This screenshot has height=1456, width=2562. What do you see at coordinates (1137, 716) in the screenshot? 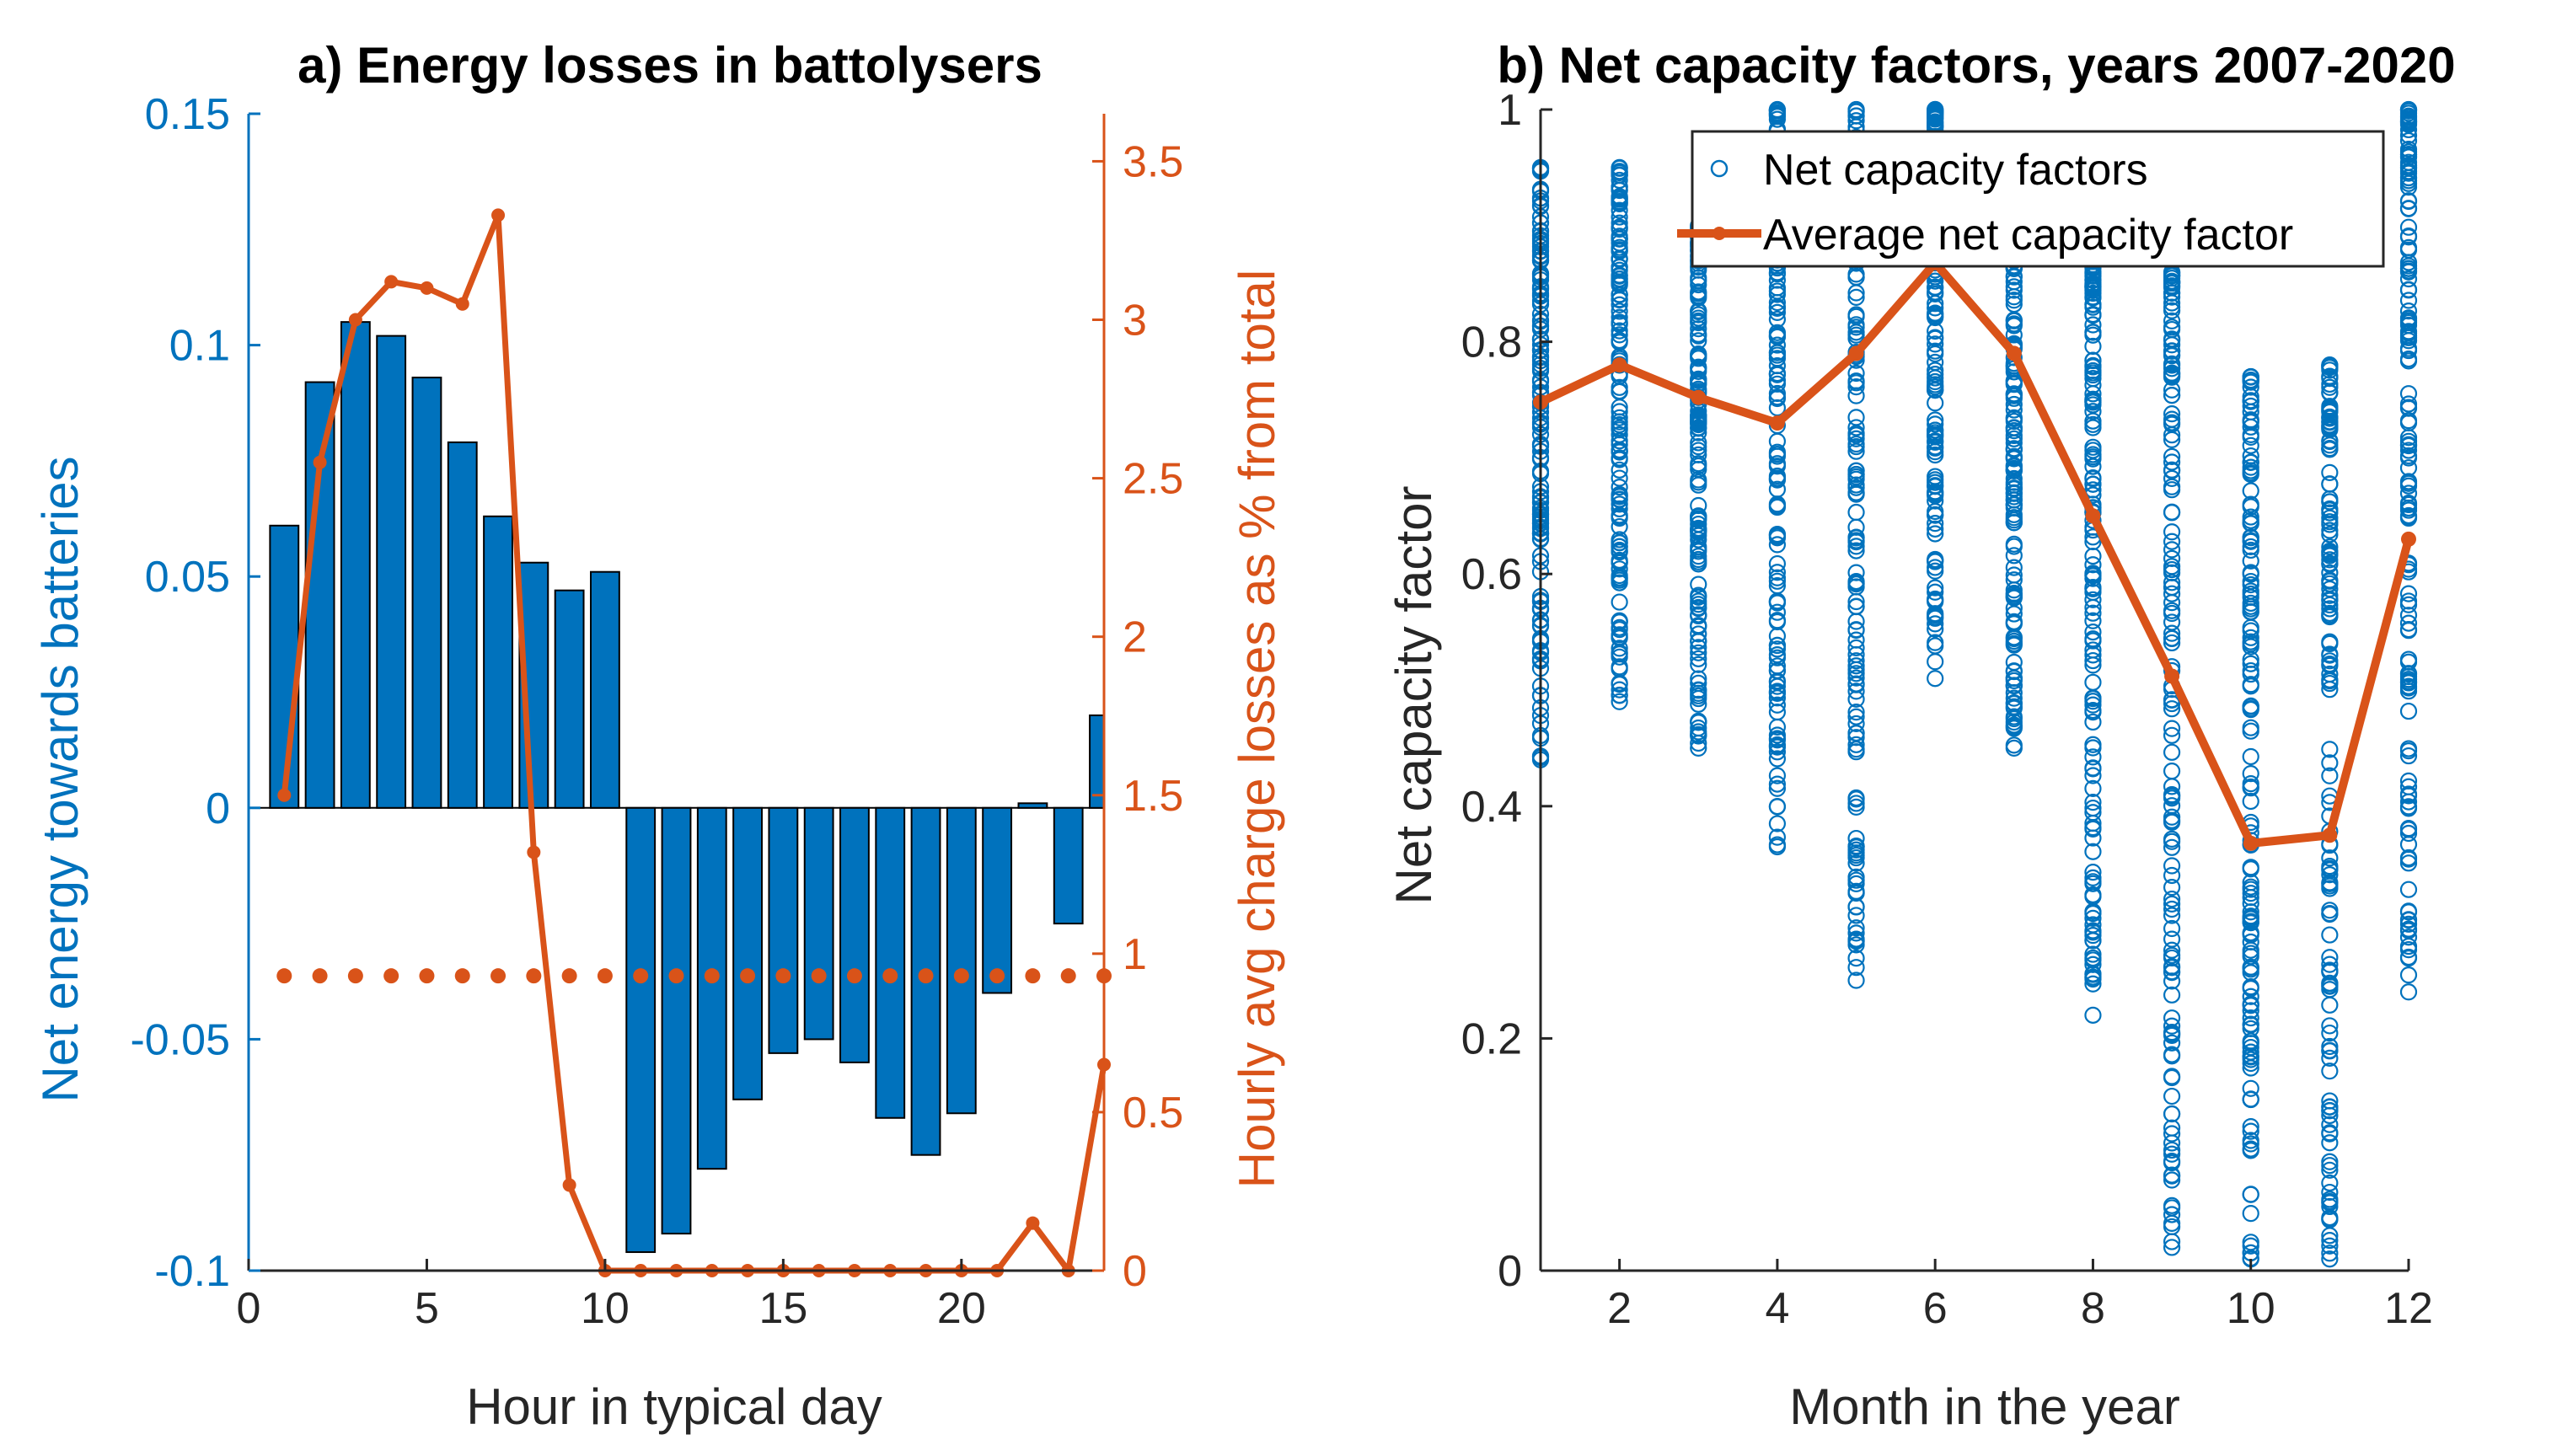
I see `panel-a-right-y-ticks: 0 0.5 1 1.5 2 2.5 3 3.5` at bounding box center [1137, 716].